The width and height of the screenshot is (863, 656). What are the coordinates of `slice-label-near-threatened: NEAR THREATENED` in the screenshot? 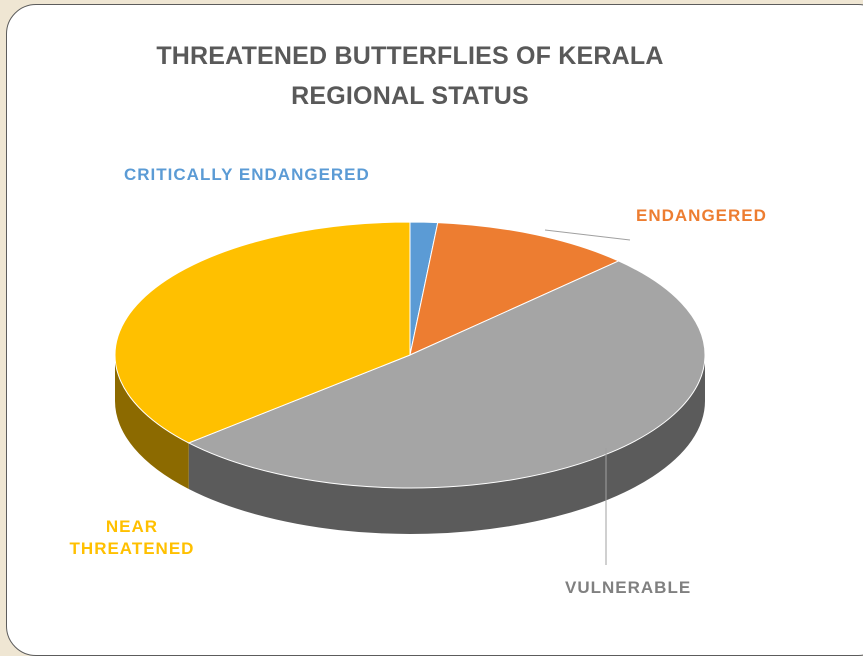 It's located at (132, 537).